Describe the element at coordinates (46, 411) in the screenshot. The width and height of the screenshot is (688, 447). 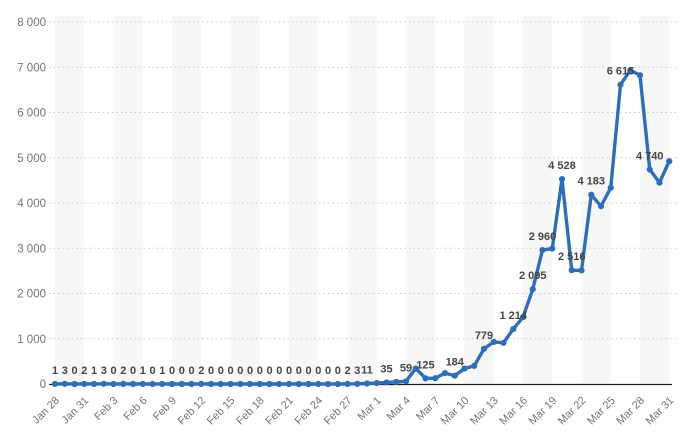
I see `x-axis-tick-label: Jan 28` at that location.